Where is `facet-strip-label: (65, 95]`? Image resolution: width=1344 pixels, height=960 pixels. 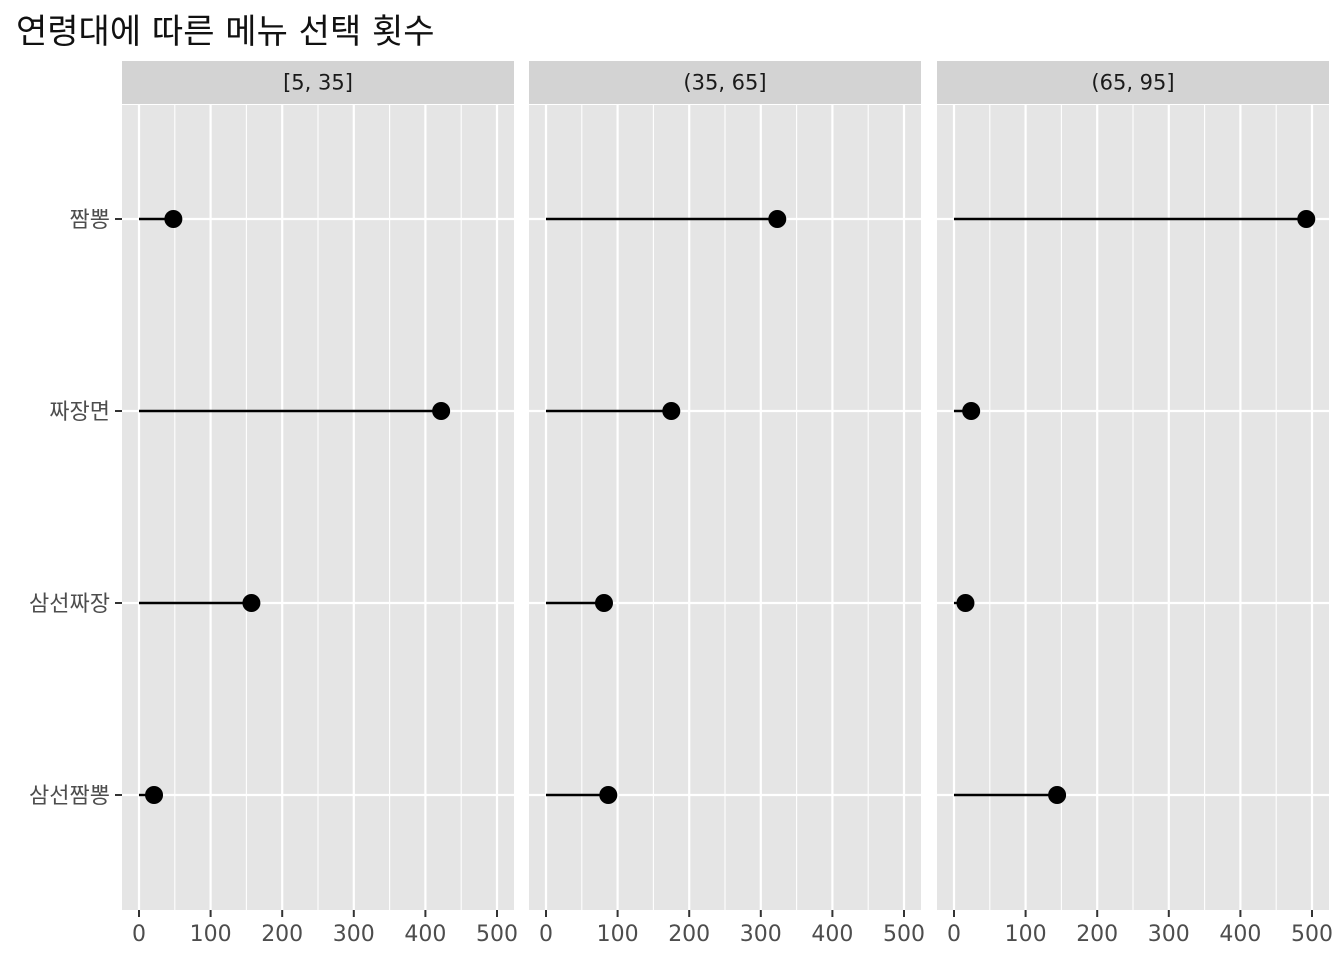 facet-strip-label: (65, 95] is located at coordinates (1132, 83).